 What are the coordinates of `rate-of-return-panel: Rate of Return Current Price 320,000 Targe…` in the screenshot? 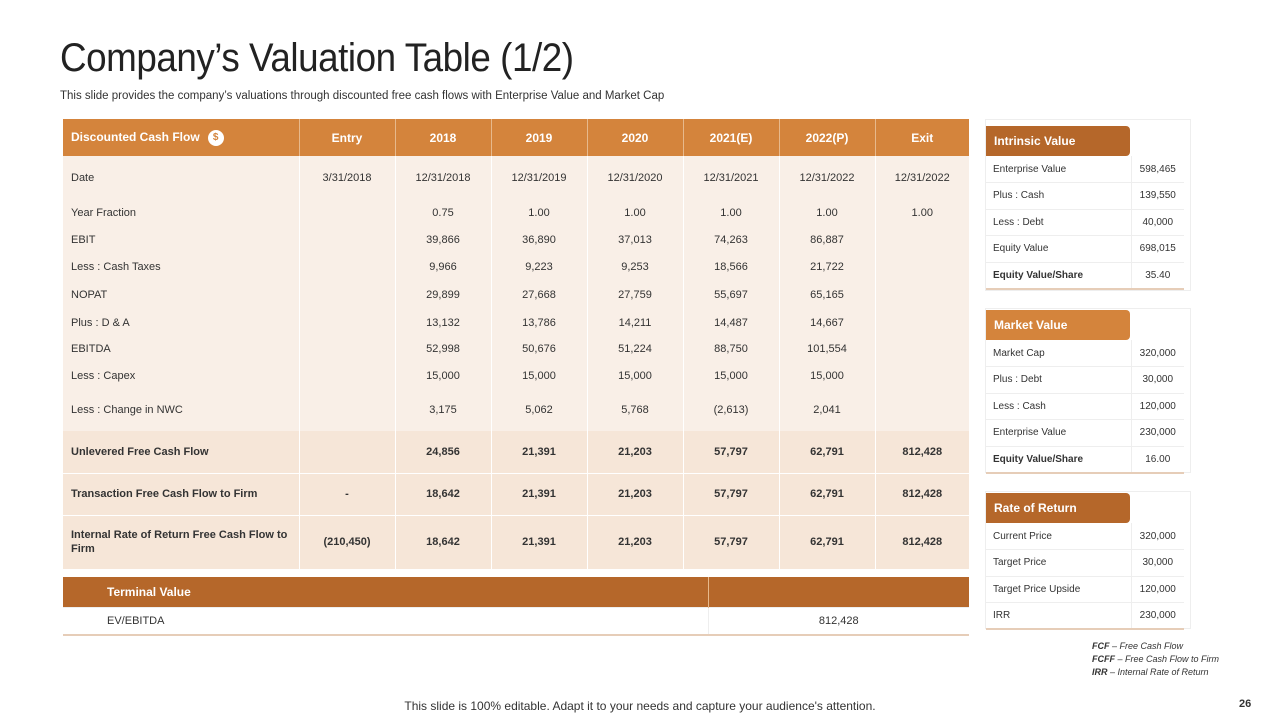 It's located at (1088, 560).